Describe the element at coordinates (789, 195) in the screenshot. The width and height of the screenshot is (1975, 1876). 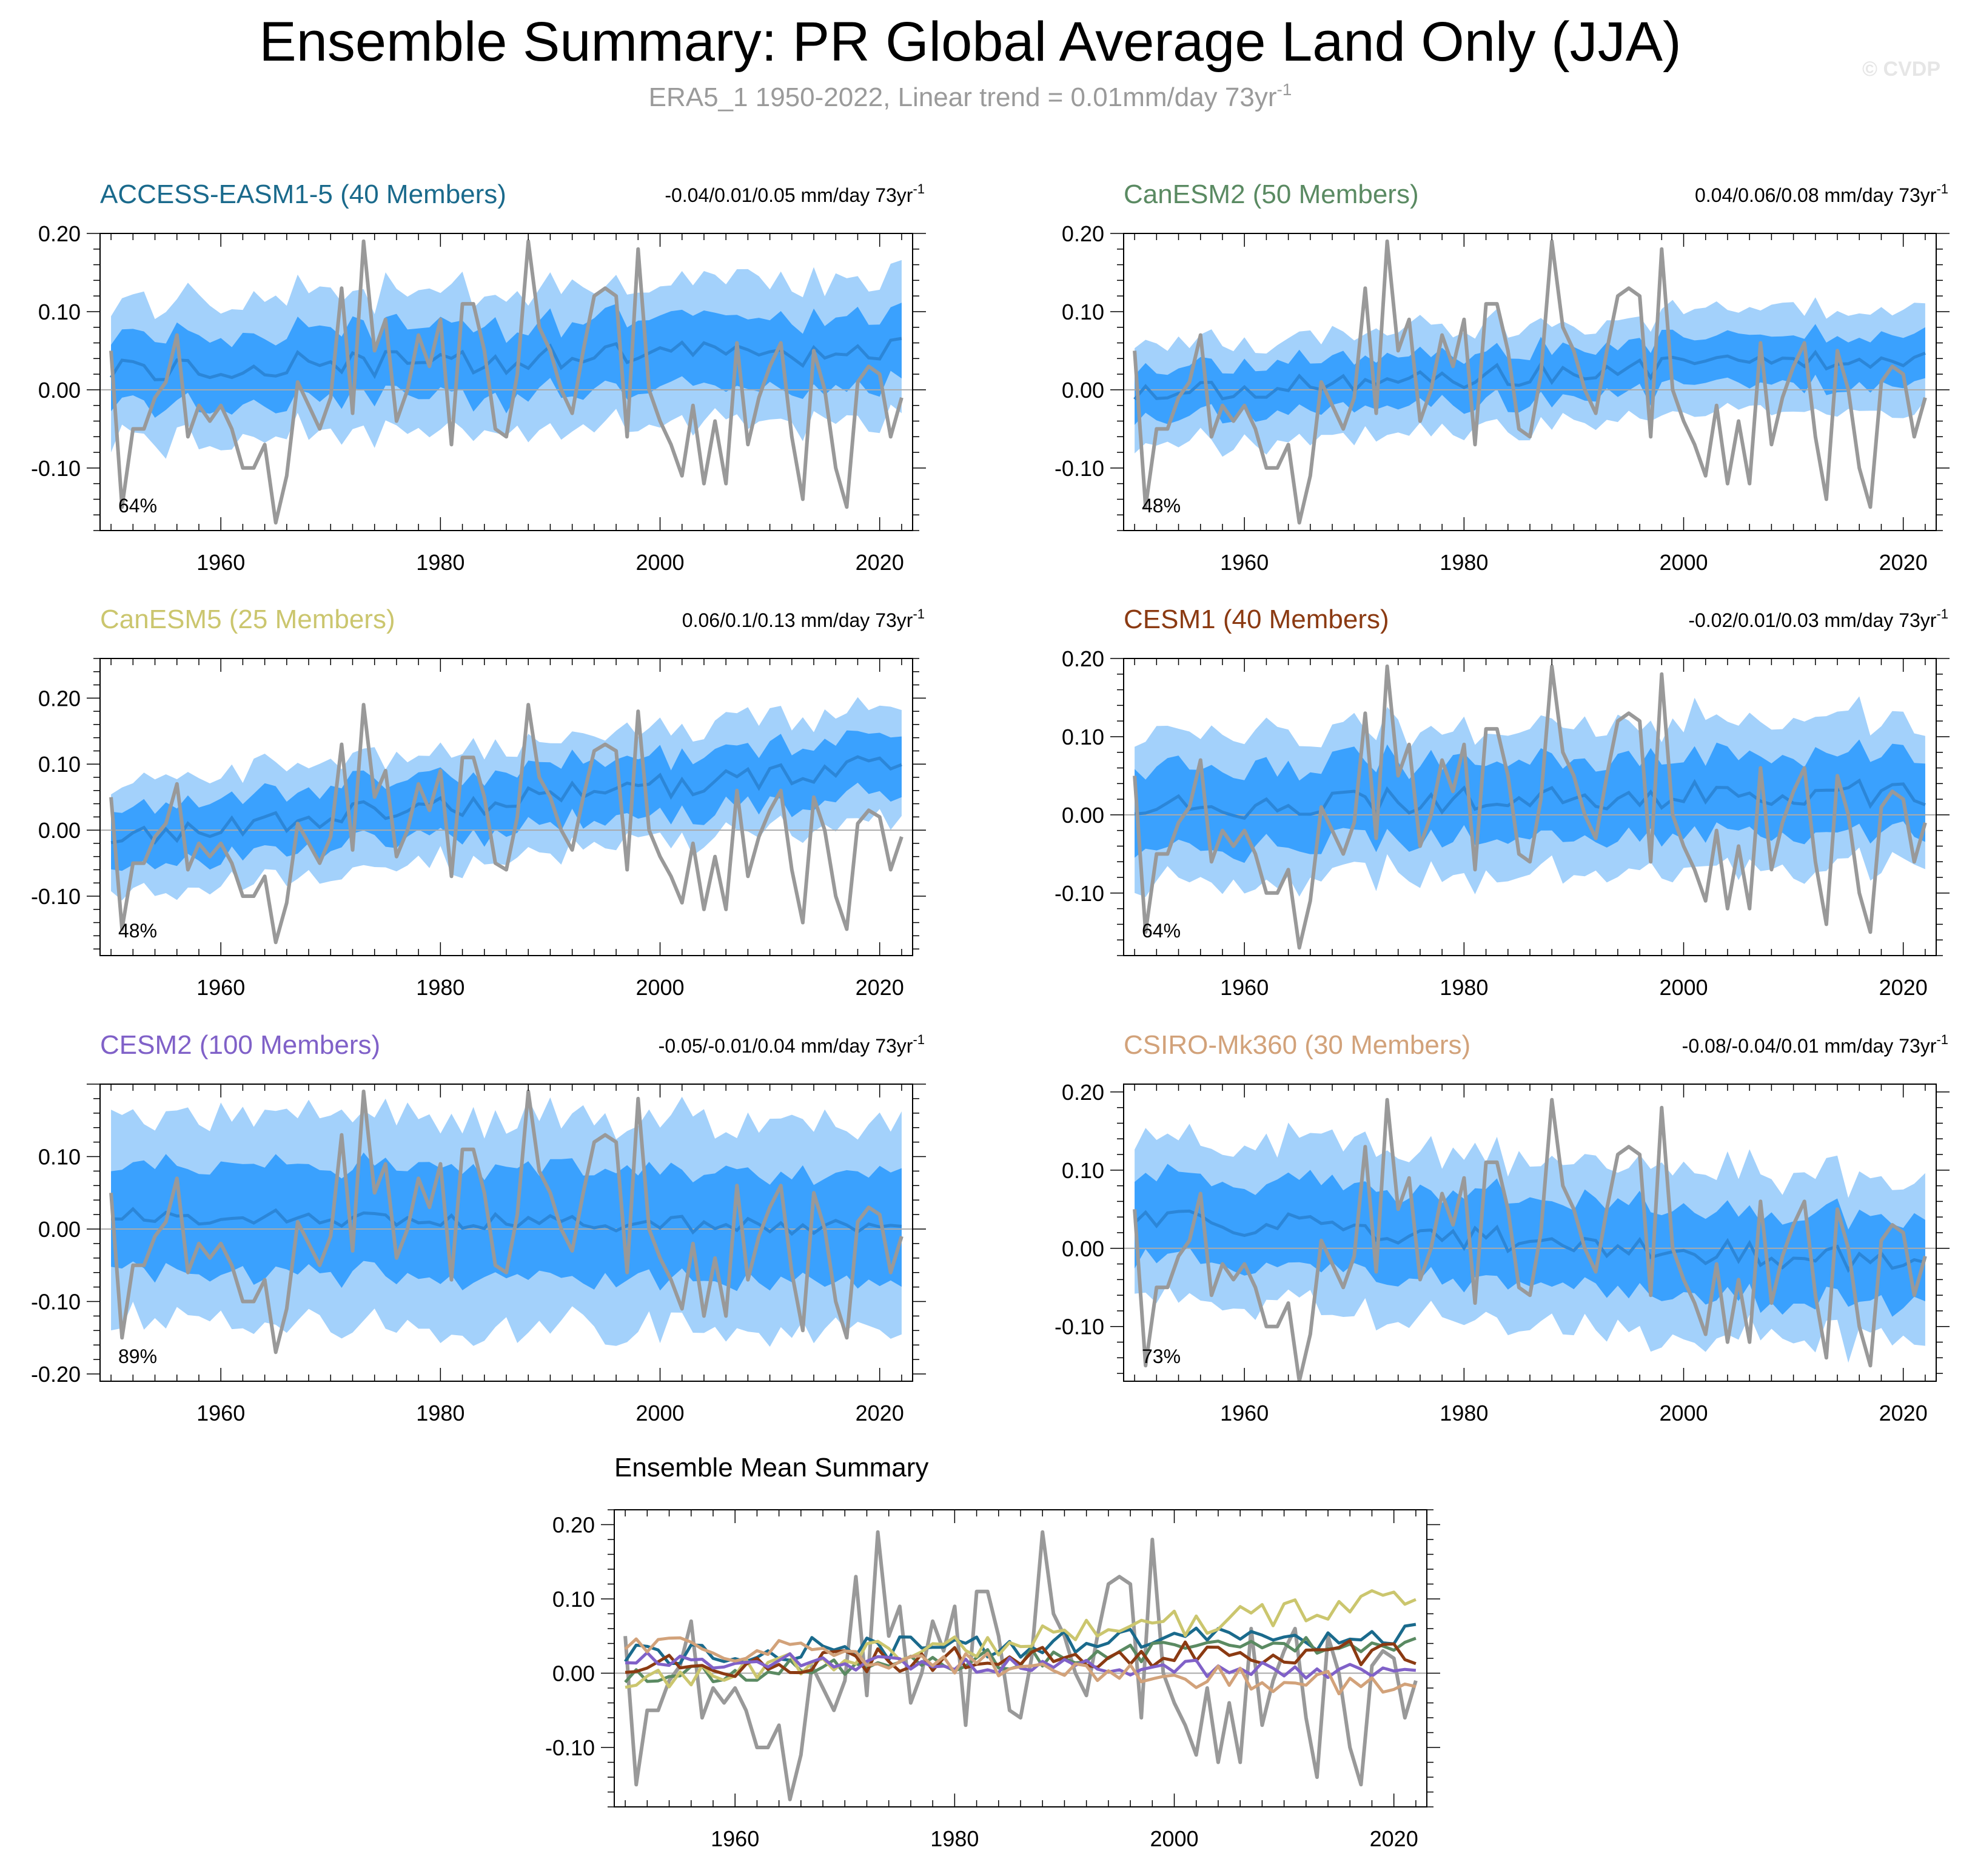
I see `trend-values: -0.04/0.01/0.05 mm/day 73yr` at that location.